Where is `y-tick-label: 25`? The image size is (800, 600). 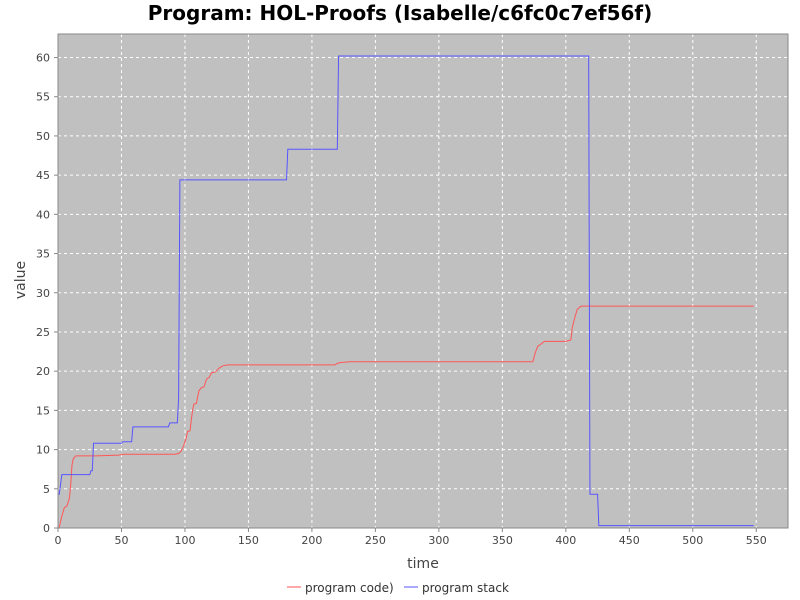 y-tick-label: 25 is located at coordinates (43, 332).